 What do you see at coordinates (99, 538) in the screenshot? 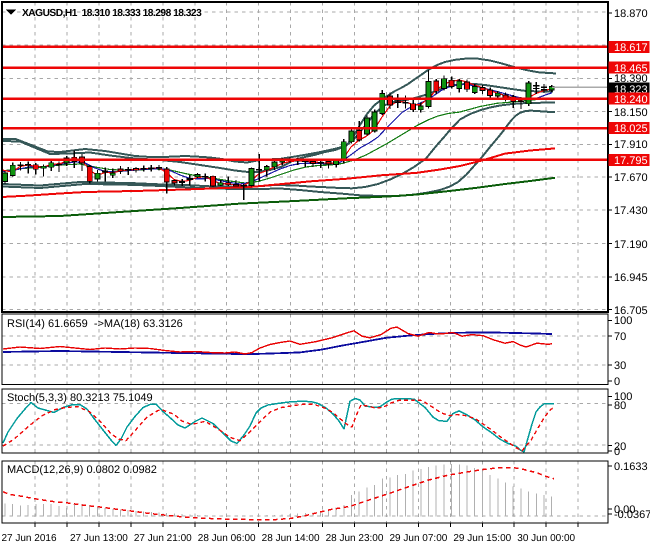
I see `svg-text: 27 Jun 13:00` at bounding box center [99, 538].